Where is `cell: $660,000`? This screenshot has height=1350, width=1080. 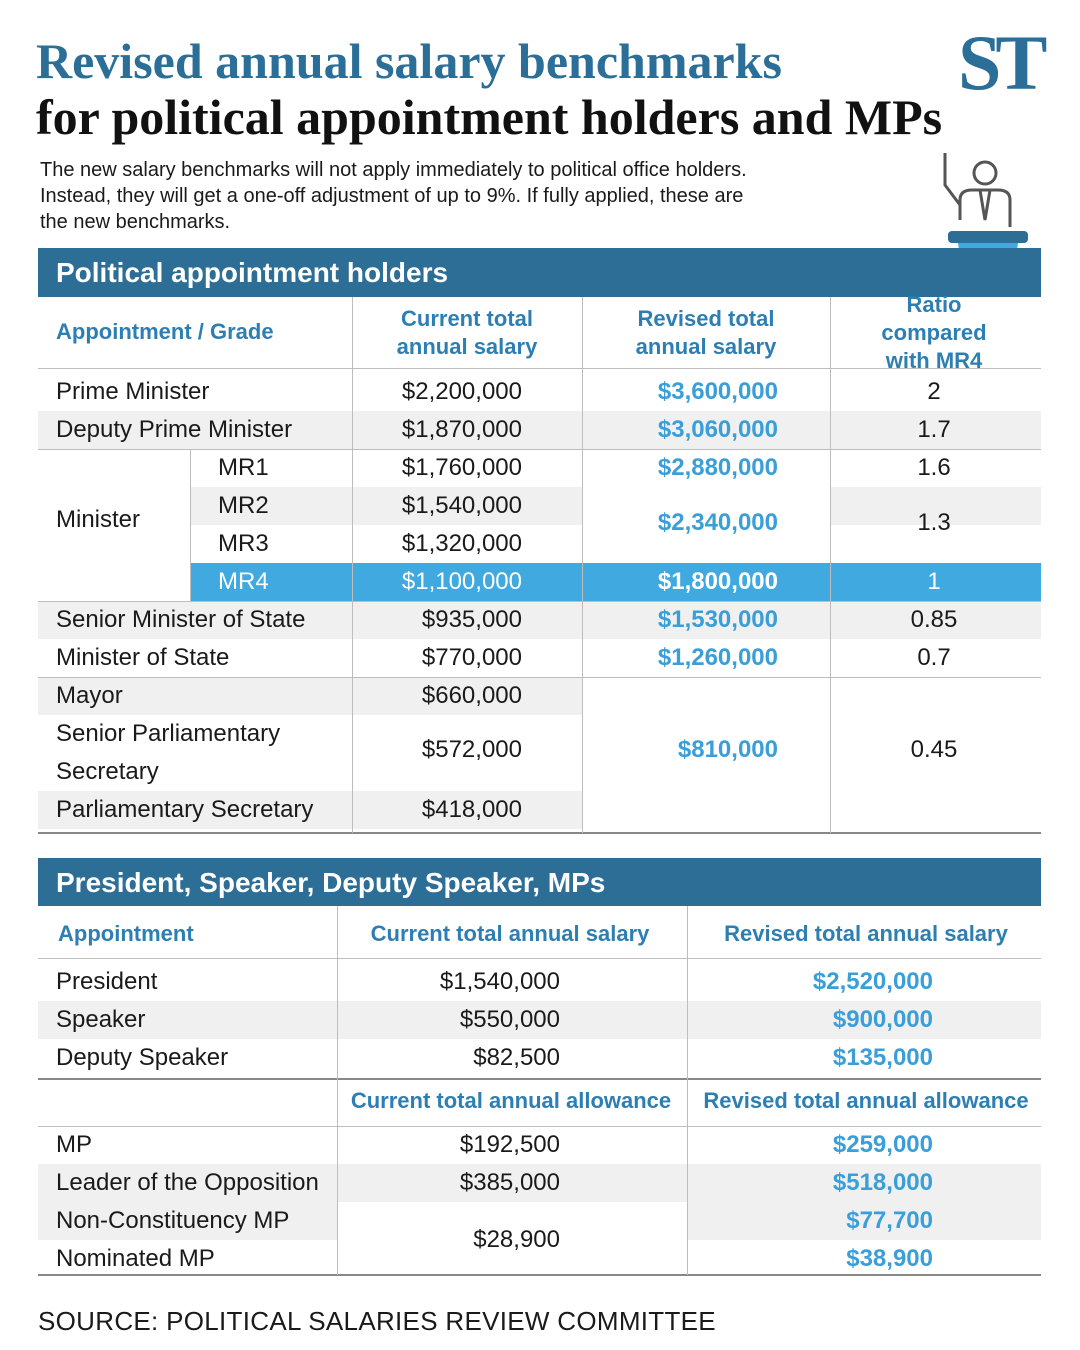
cell: $660,000 is located at coordinates (471, 695).